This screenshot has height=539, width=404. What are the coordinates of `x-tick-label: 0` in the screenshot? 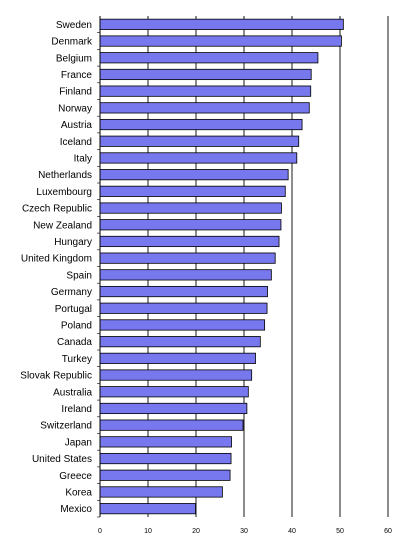 It's located at (100, 531).